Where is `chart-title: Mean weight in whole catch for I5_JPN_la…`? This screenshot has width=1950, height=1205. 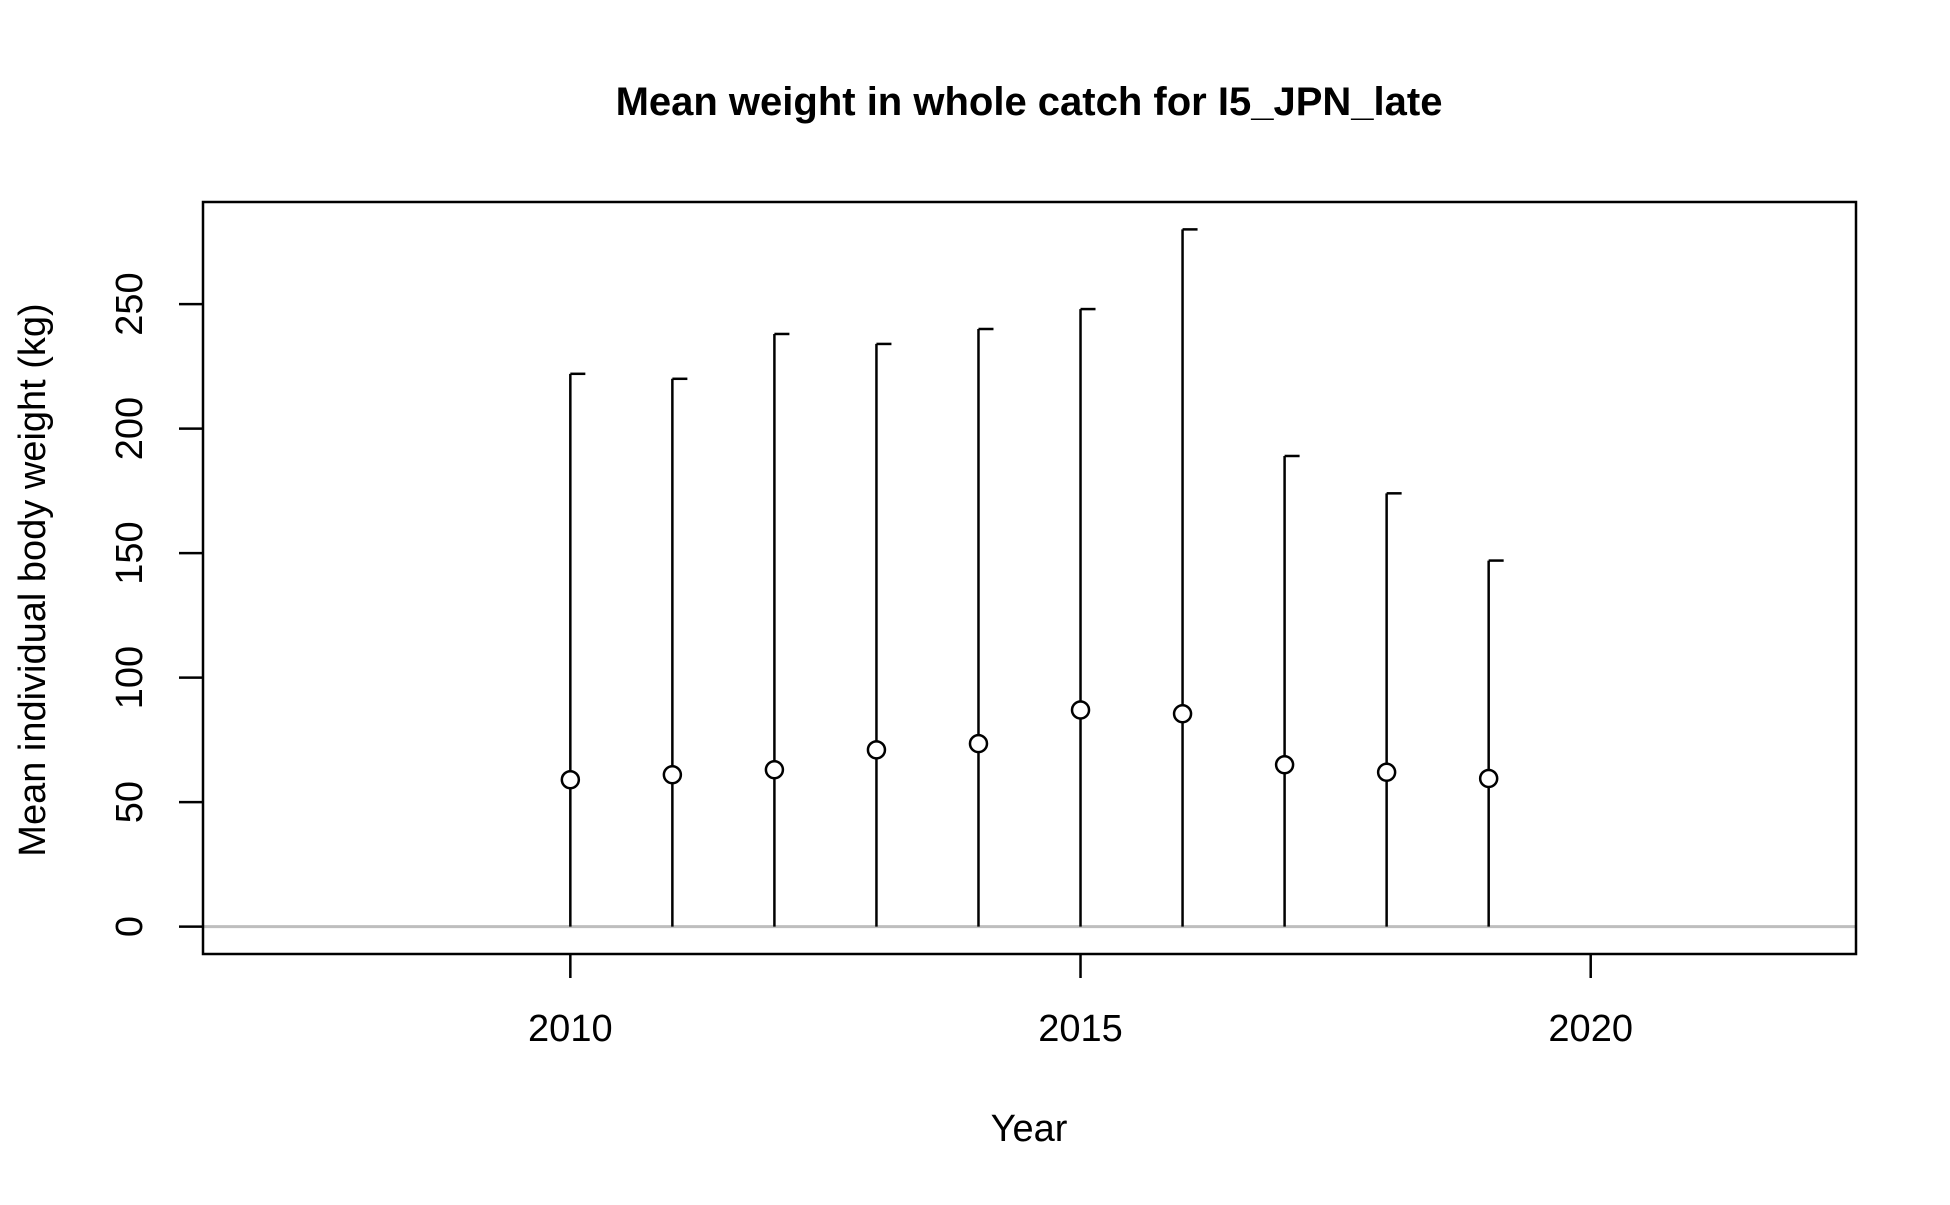 chart-title: Mean weight in whole catch for I5_JPN_la… is located at coordinates (1029, 102).